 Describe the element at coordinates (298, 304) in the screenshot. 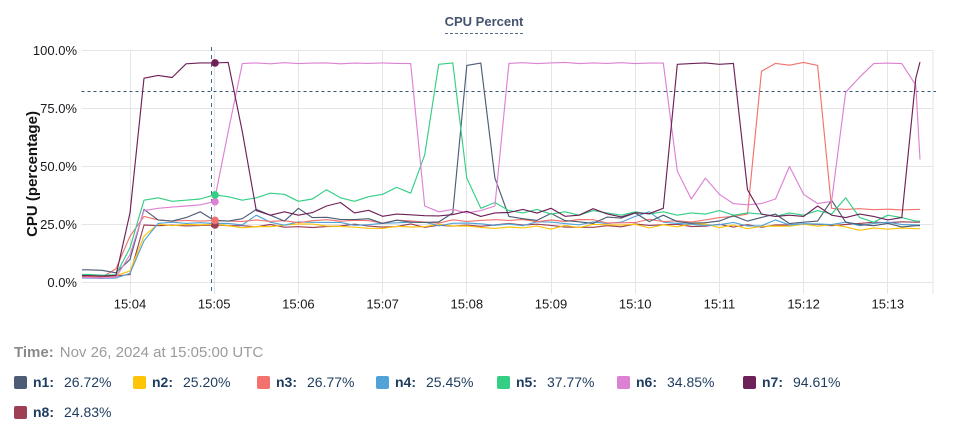

I see `svg-text: 15:06` at that location.